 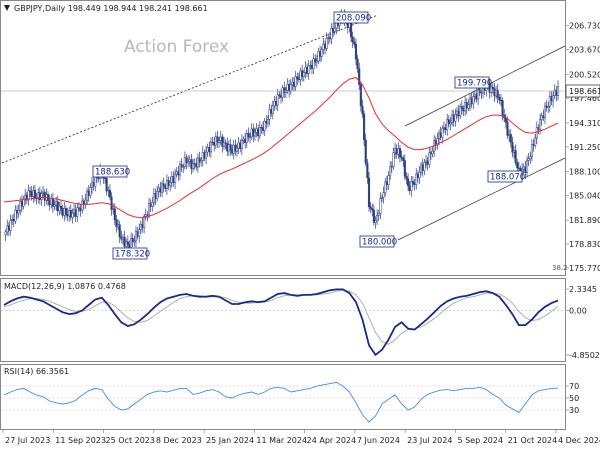 I want to click on price-level-label: 188.630, so click(x=112, y=173).